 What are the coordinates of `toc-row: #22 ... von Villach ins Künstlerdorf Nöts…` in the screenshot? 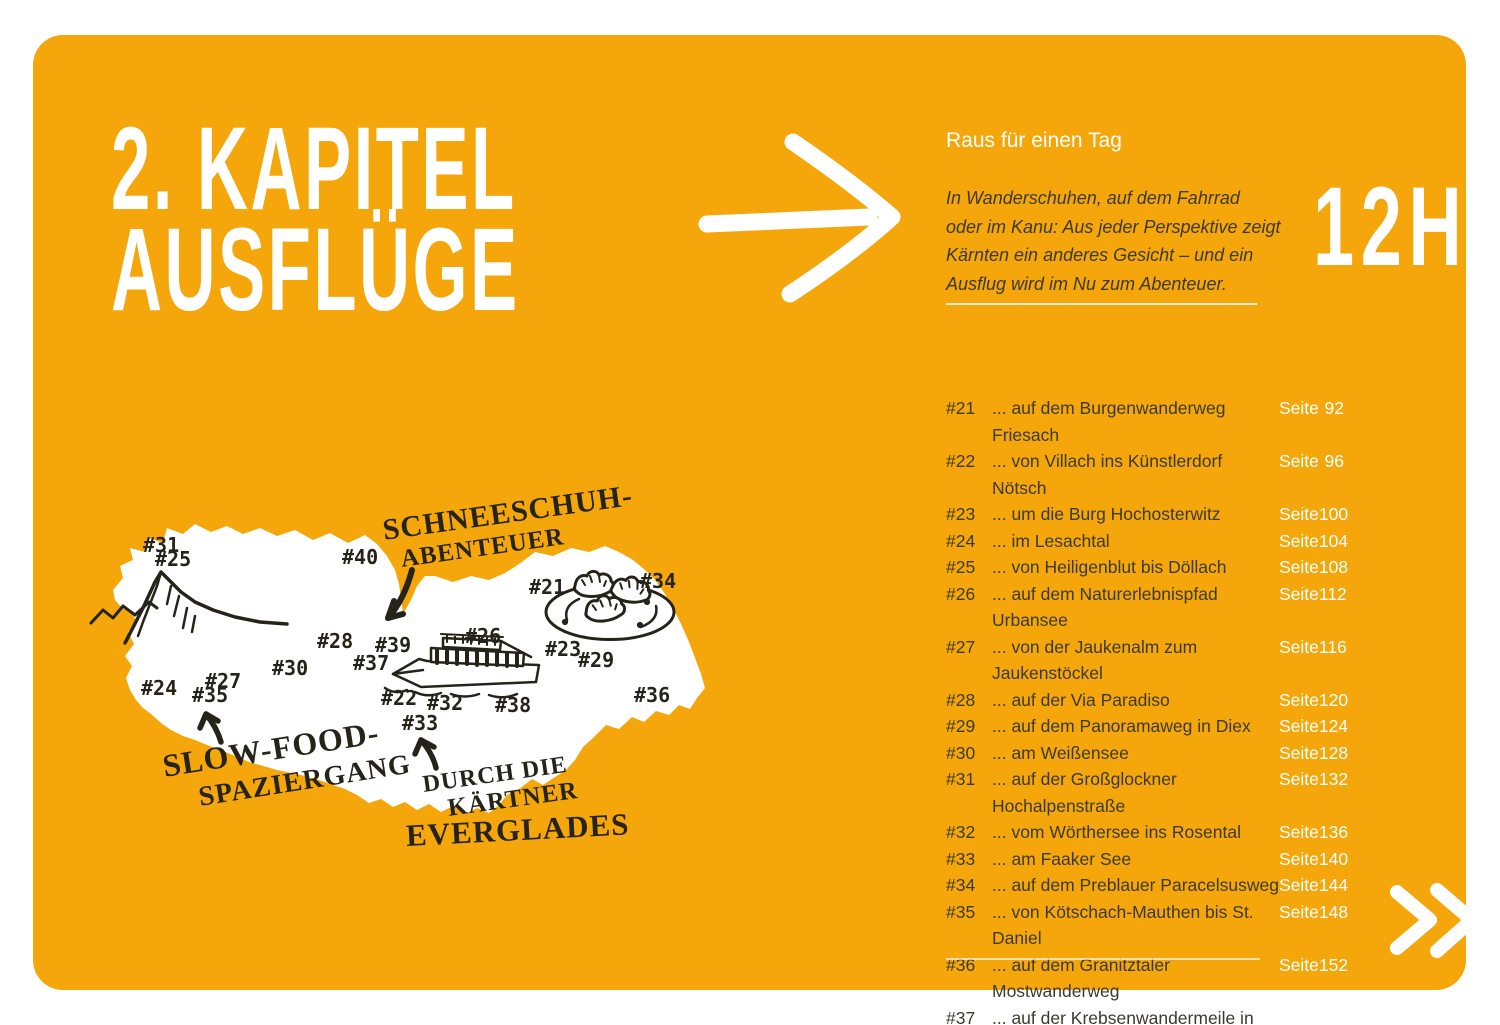 It's located at (1145, 474).